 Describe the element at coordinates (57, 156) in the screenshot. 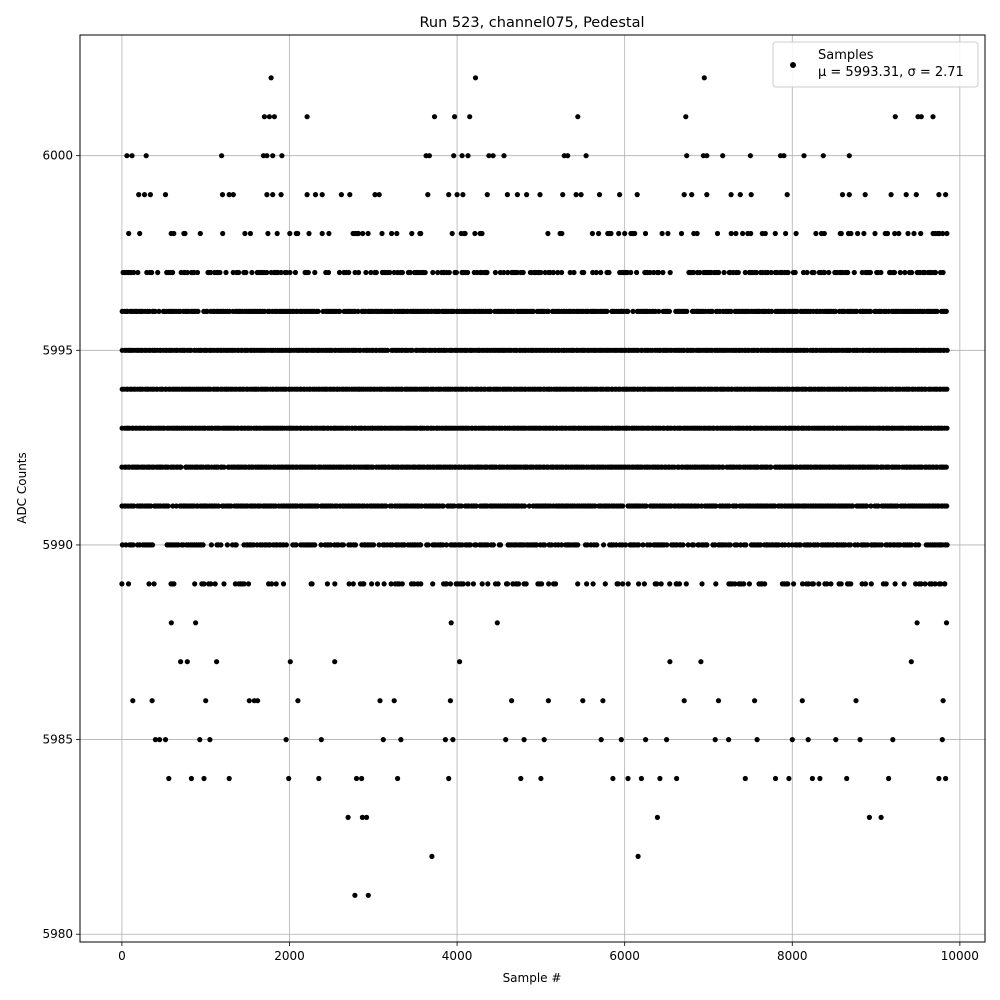

I see `y-tick-label: 6000` at that location.